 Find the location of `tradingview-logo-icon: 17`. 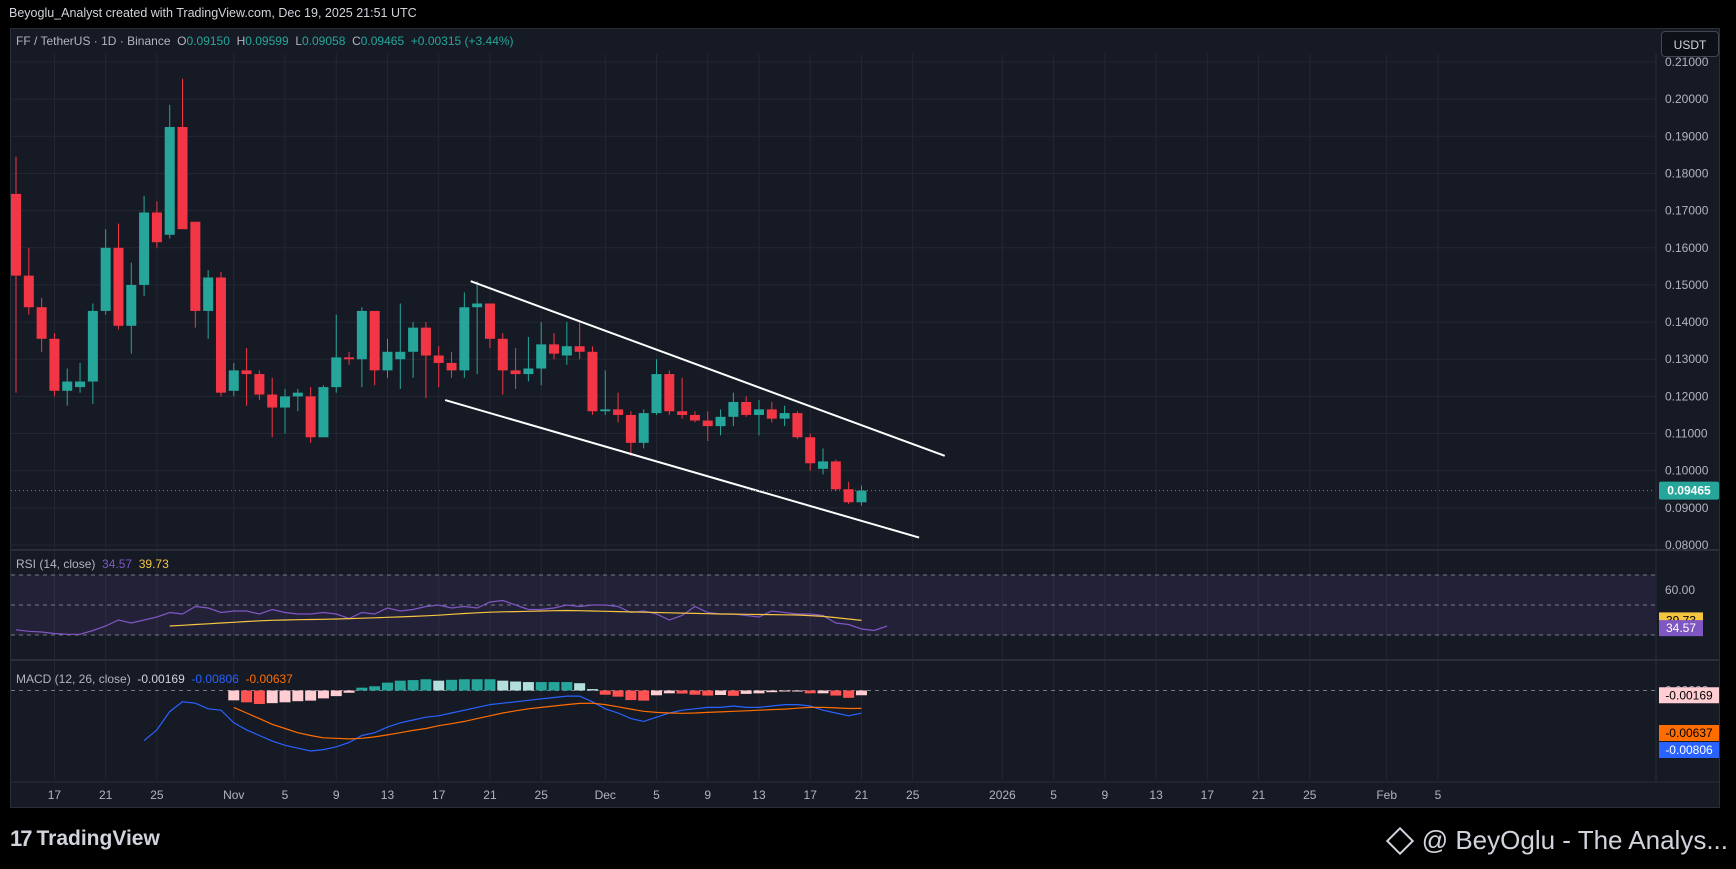

tradingview-logo-icon: 17 is located at coordinates (21, 838).